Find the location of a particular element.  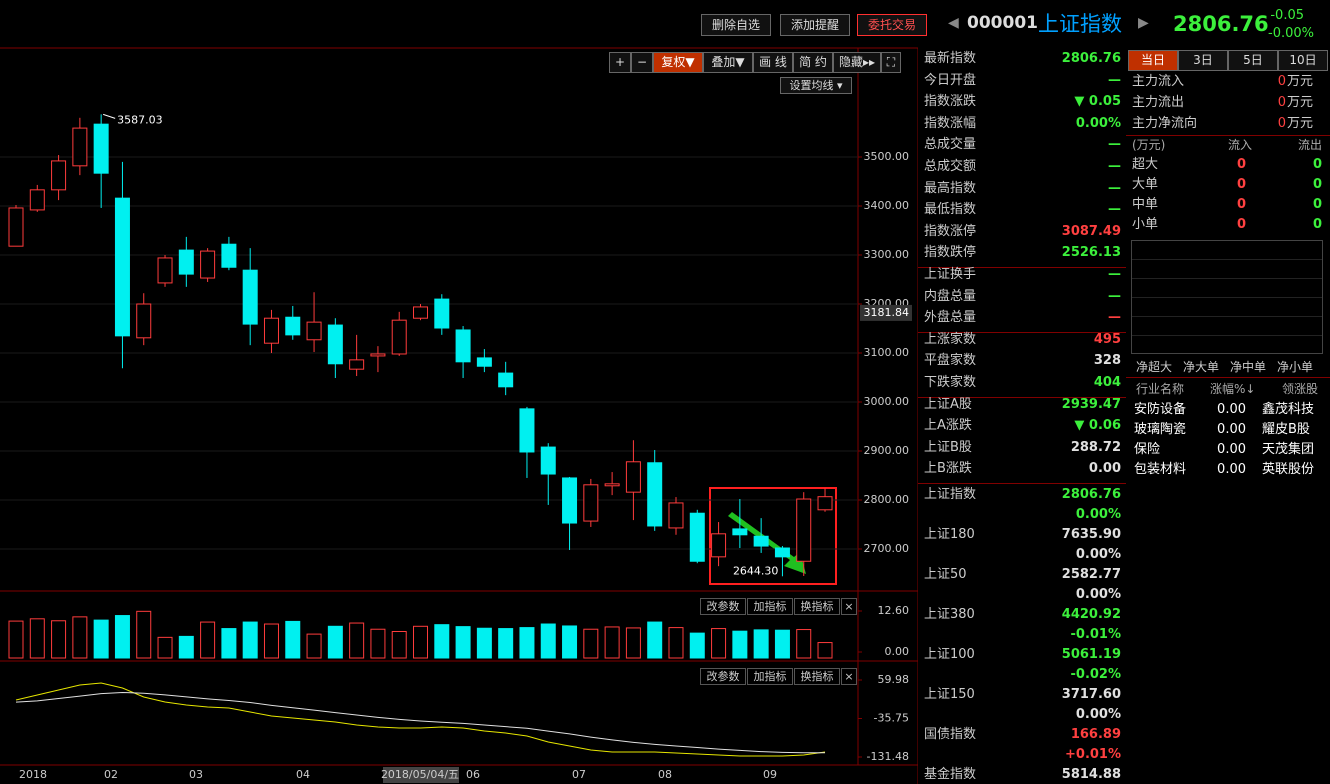

quote-value: 328 is located at coordinates (1107, 361).